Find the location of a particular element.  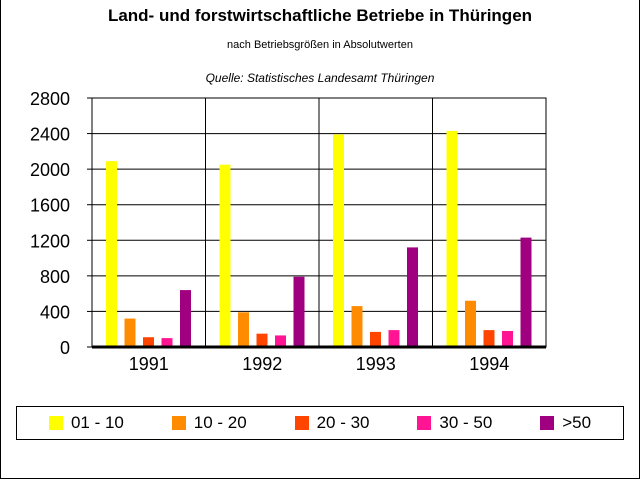

y-tick-label: 2400 is located at coordinates (50, 135).